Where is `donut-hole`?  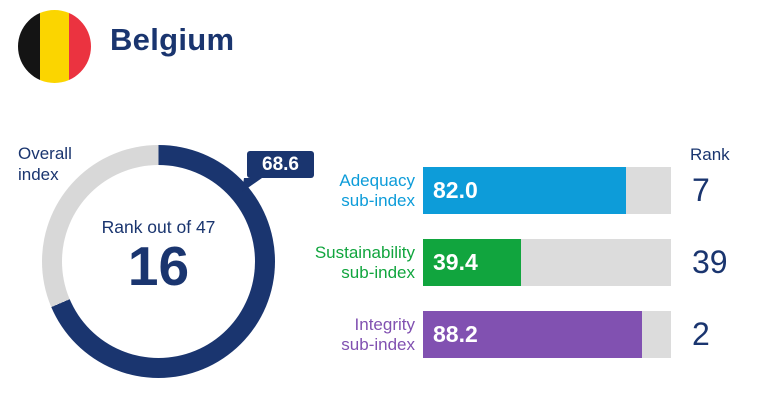 donut-hole is located at coordinates (158, 261).